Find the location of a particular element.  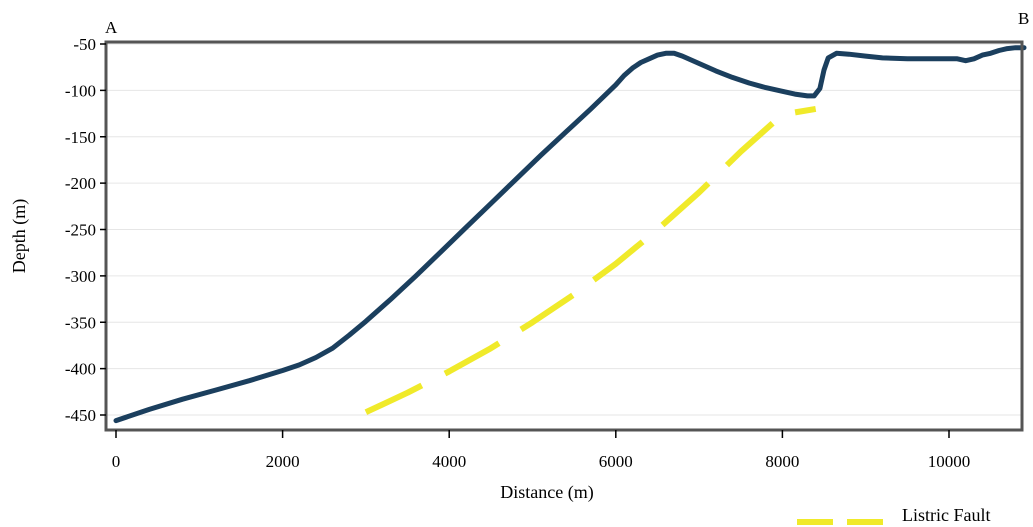

y-tick-label: -150 is located at coordinates (80, 137).